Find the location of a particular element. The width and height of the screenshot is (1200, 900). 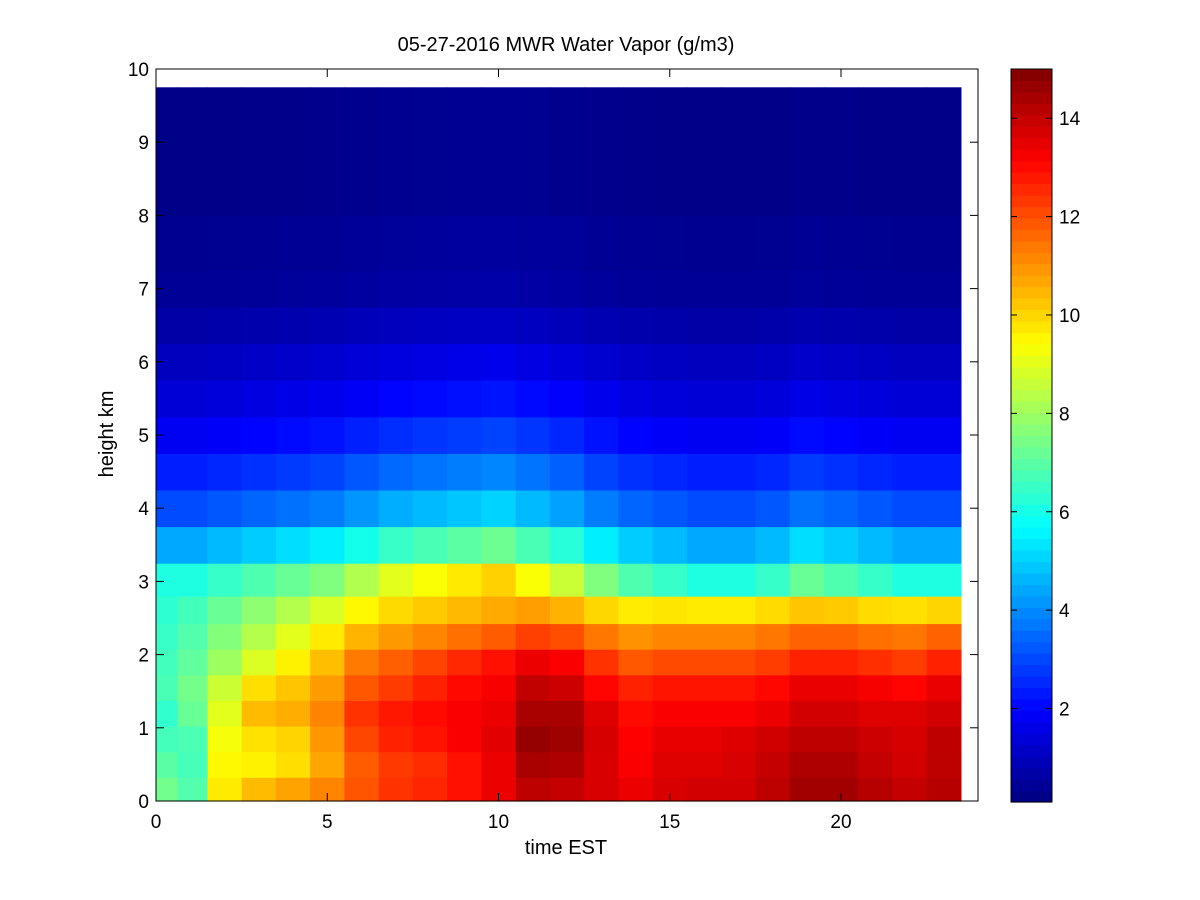

colorbar-axis: 2 4 6 8 10 12 14 is located at coordinates (1046, 415).